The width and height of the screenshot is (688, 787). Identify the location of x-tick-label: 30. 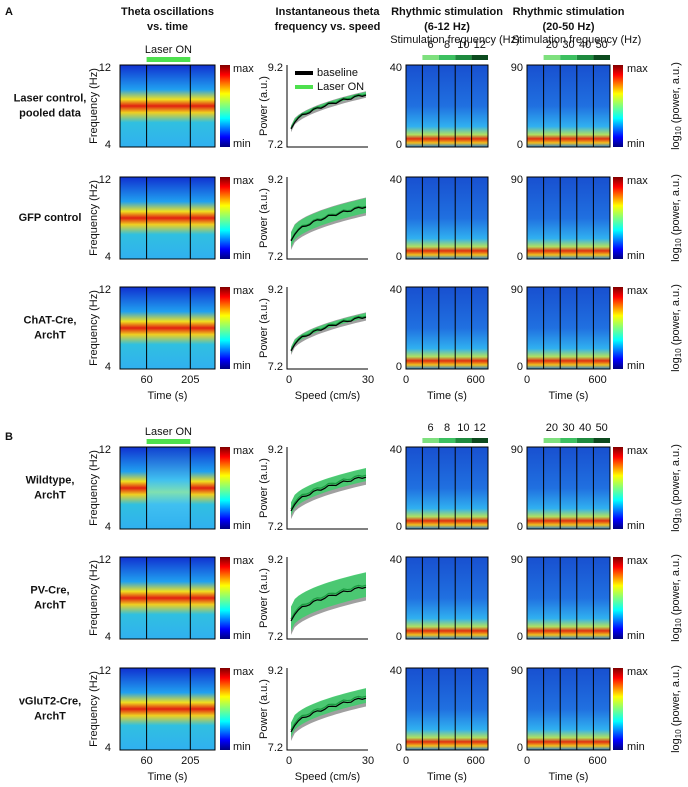
(368, 761).